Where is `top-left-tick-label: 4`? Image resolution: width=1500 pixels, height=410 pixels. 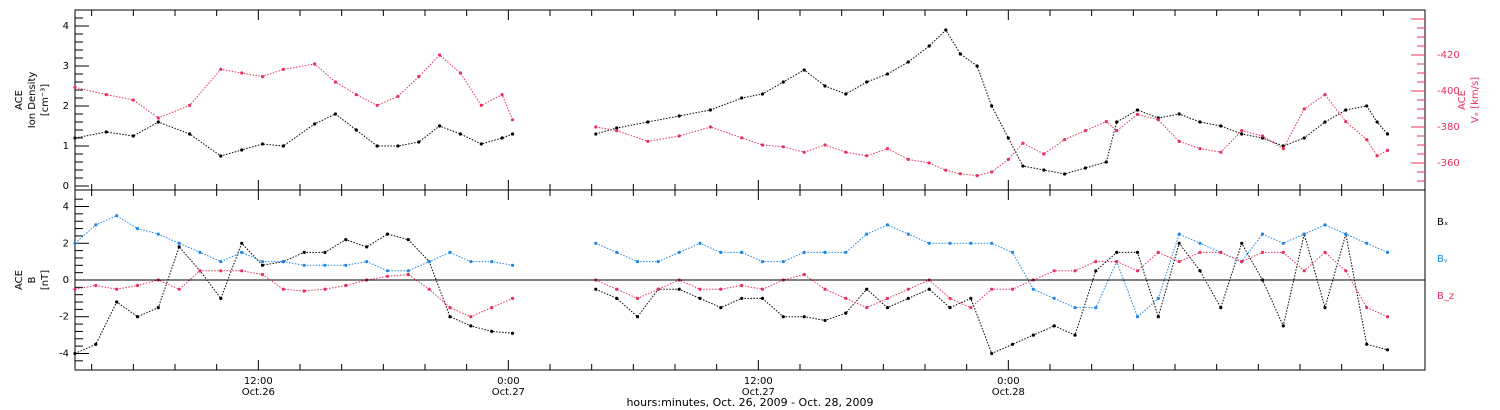
top-left-tick-label: 4 is located at coordinates (66, 26).